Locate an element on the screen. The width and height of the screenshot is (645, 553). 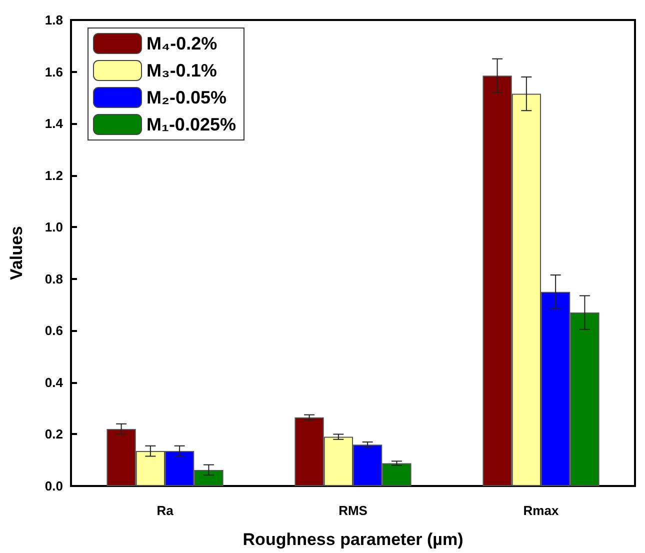
y-tick-label: 0.2 is located at coordinates (53, 434).